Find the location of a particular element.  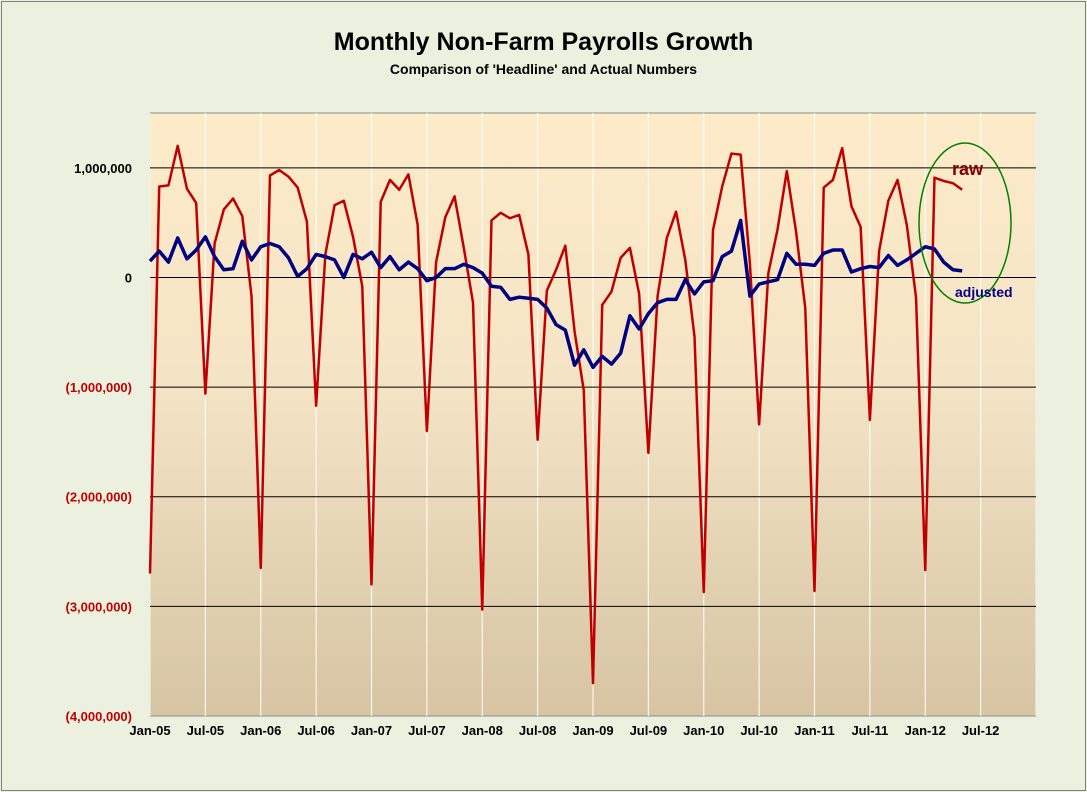

y-tick-label: 0 is located at coordinates (128, 277).